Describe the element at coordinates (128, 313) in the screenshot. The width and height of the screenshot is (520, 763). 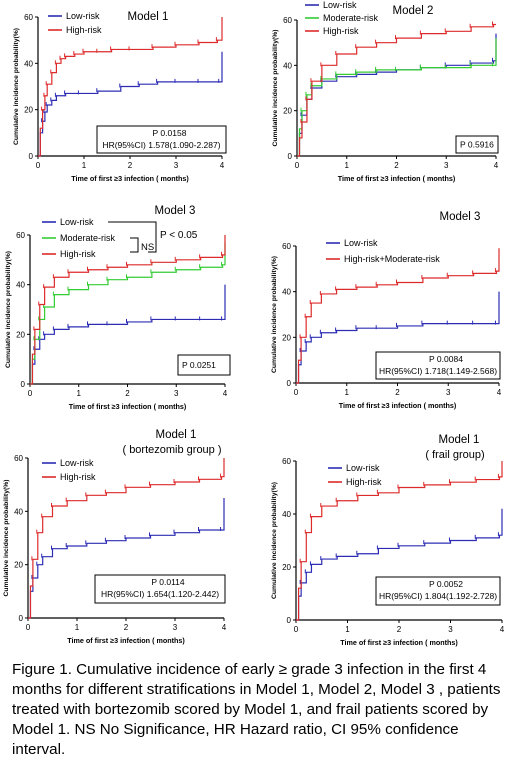
I see `series-line-moderate-risk` at that location.